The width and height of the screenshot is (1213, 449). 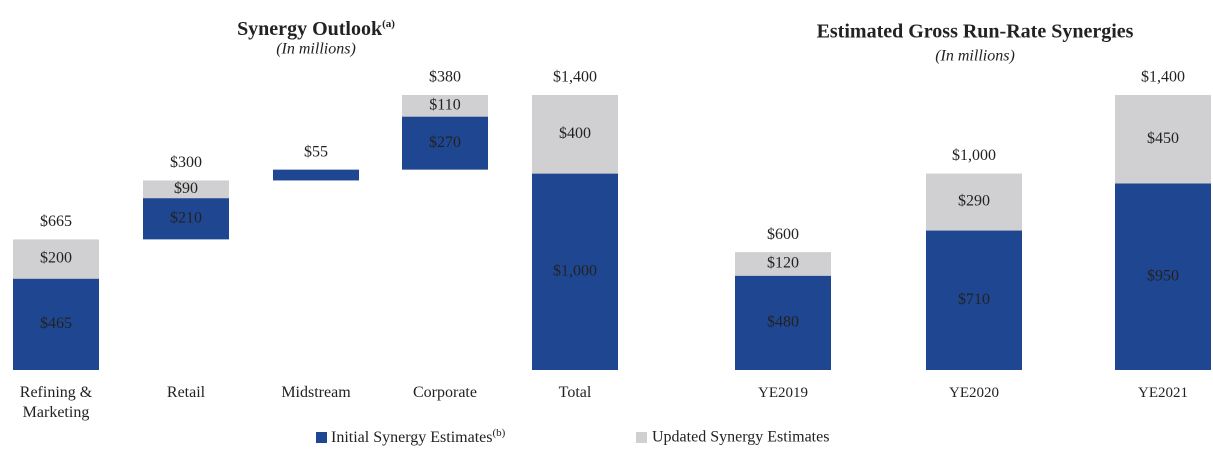 I want to click on value-label: $290, so click(x=974, y=201).